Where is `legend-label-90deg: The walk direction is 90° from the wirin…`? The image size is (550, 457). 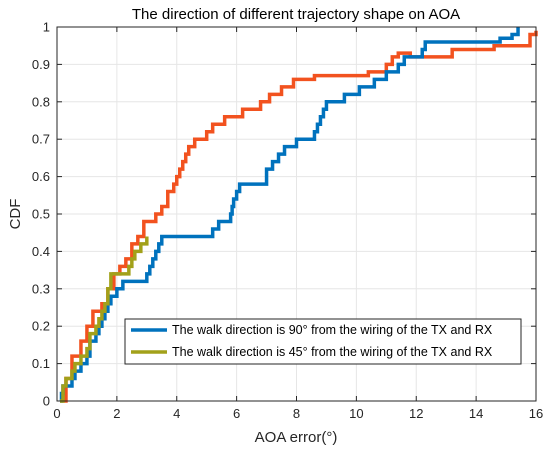 legend-label-90deg: The walk direction is 90° from the wirin… is located at coordinates (332, 330).